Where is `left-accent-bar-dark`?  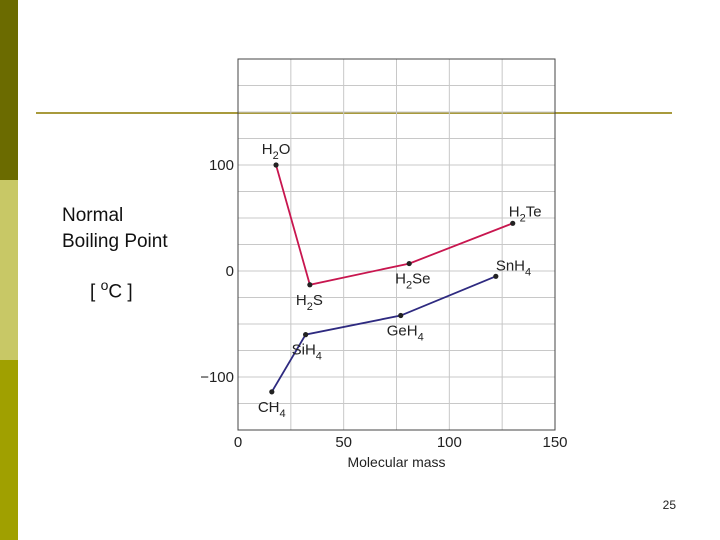 left-accent-bar-dark is located at coordinates (9, 90).